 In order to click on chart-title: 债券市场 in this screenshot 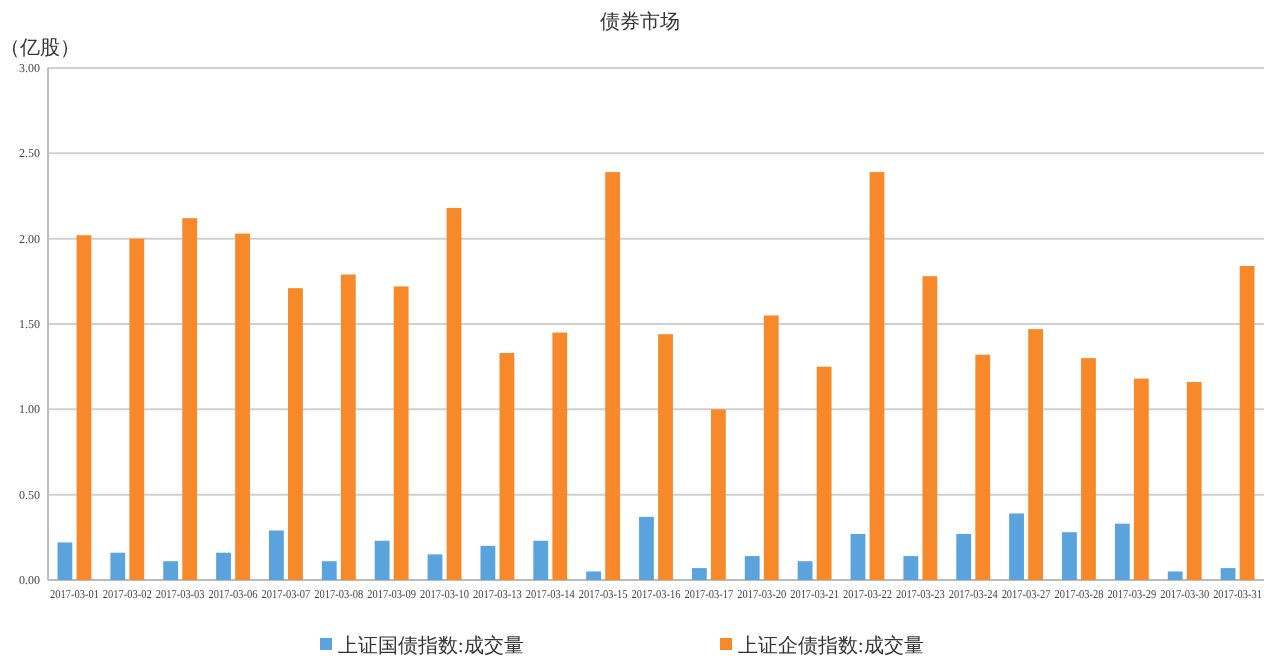, I will do `click(640, 22)`.